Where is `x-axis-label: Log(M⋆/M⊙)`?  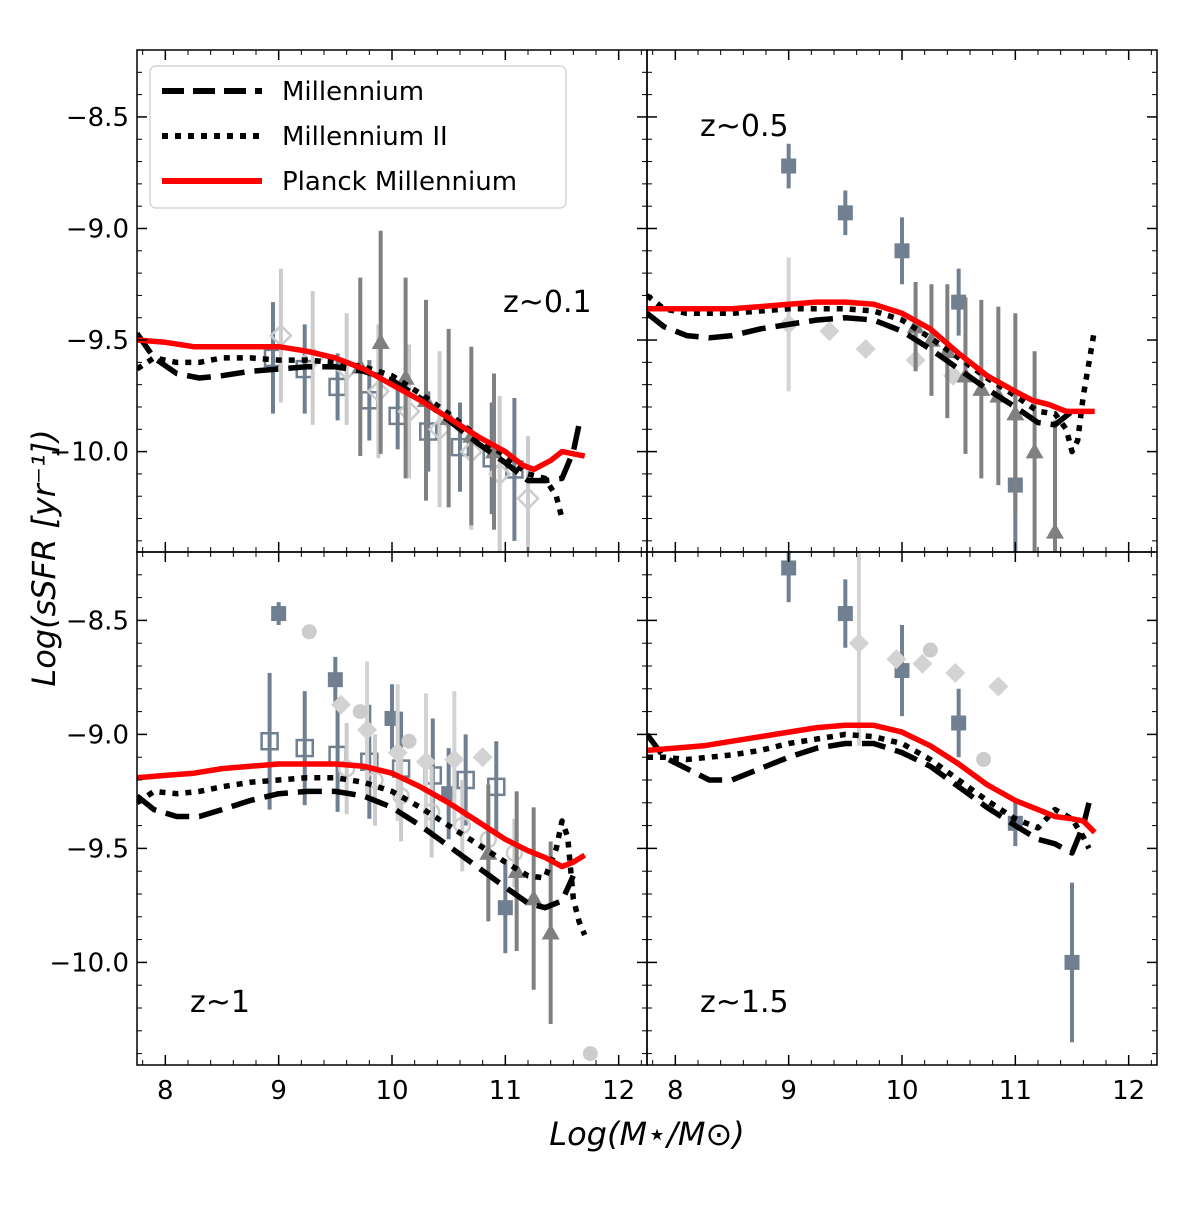
x-axis-label: Log(M⋆/M⊙) is located at coordinates (647, 1134).